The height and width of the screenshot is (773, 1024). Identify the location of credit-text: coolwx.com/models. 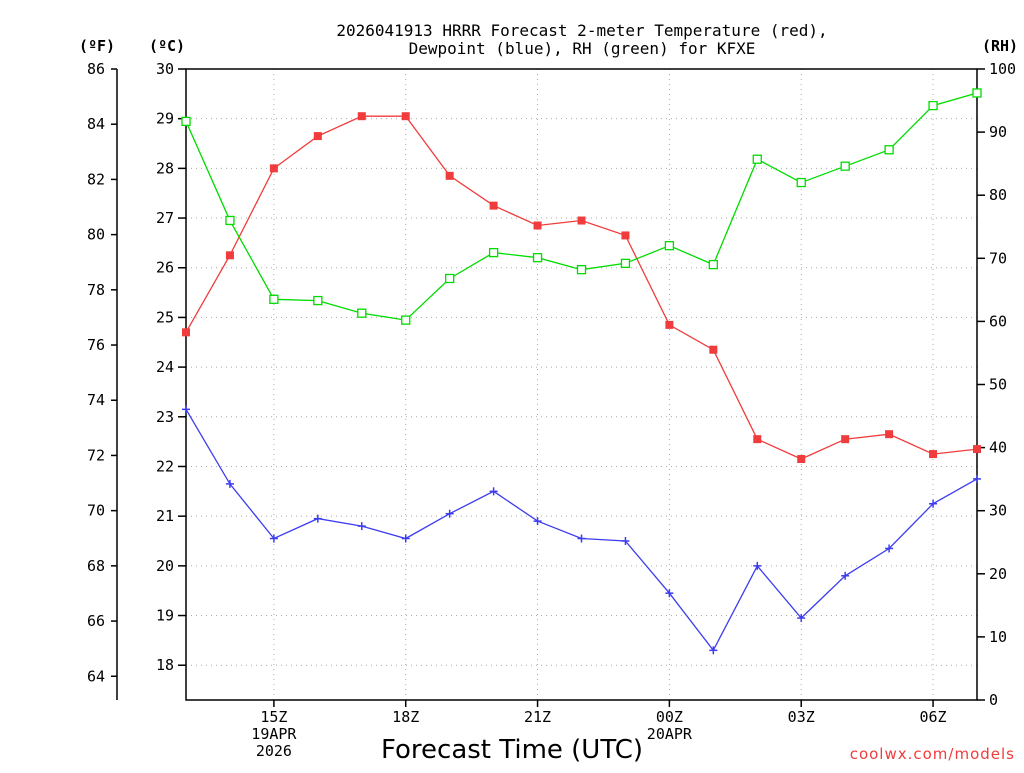
(932, 754).